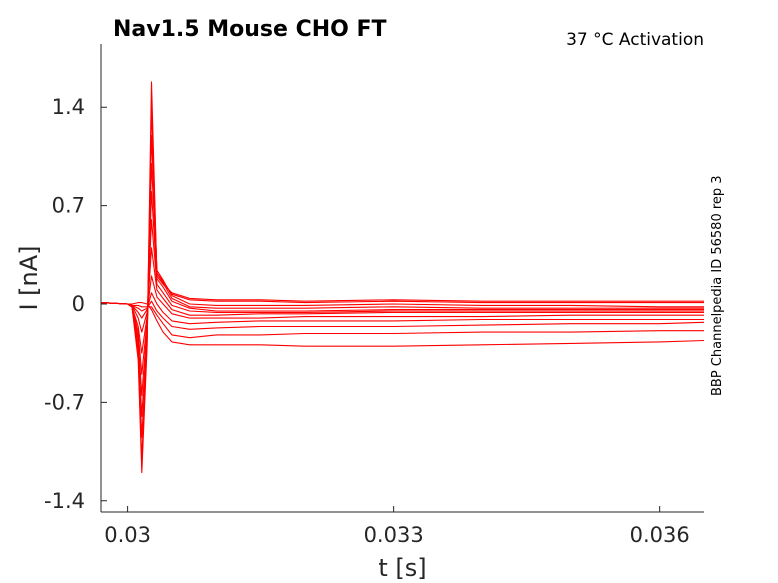 This screenshot has width=778, height=583. What do you see at coordinates (635, 40) in the screenshot?
I see `chart-subtitle: 37 °C Activation` at bounding box center [635, 40].